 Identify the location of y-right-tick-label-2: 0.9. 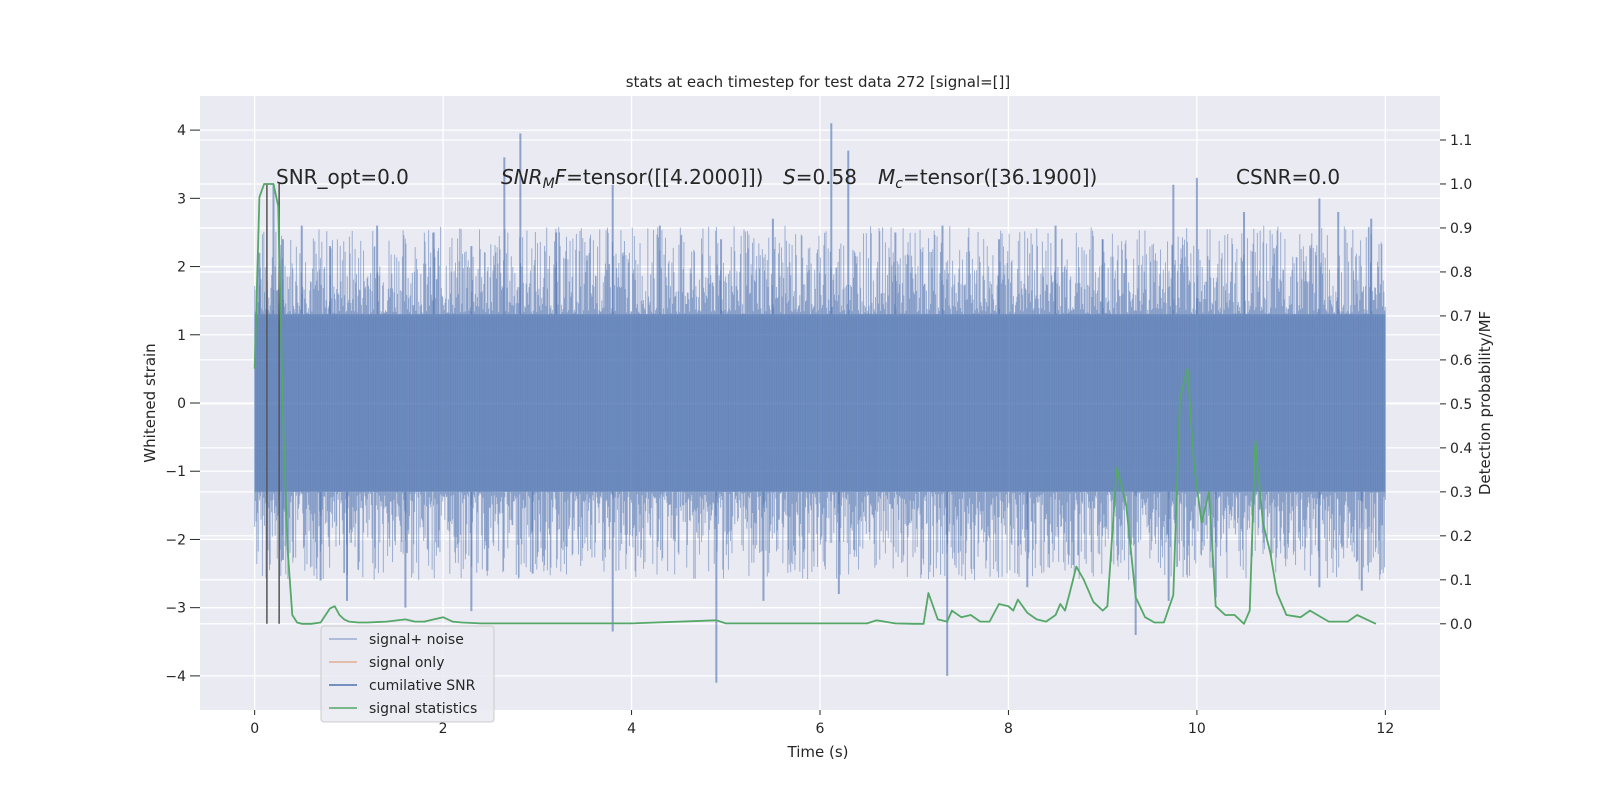
(1461, 229).